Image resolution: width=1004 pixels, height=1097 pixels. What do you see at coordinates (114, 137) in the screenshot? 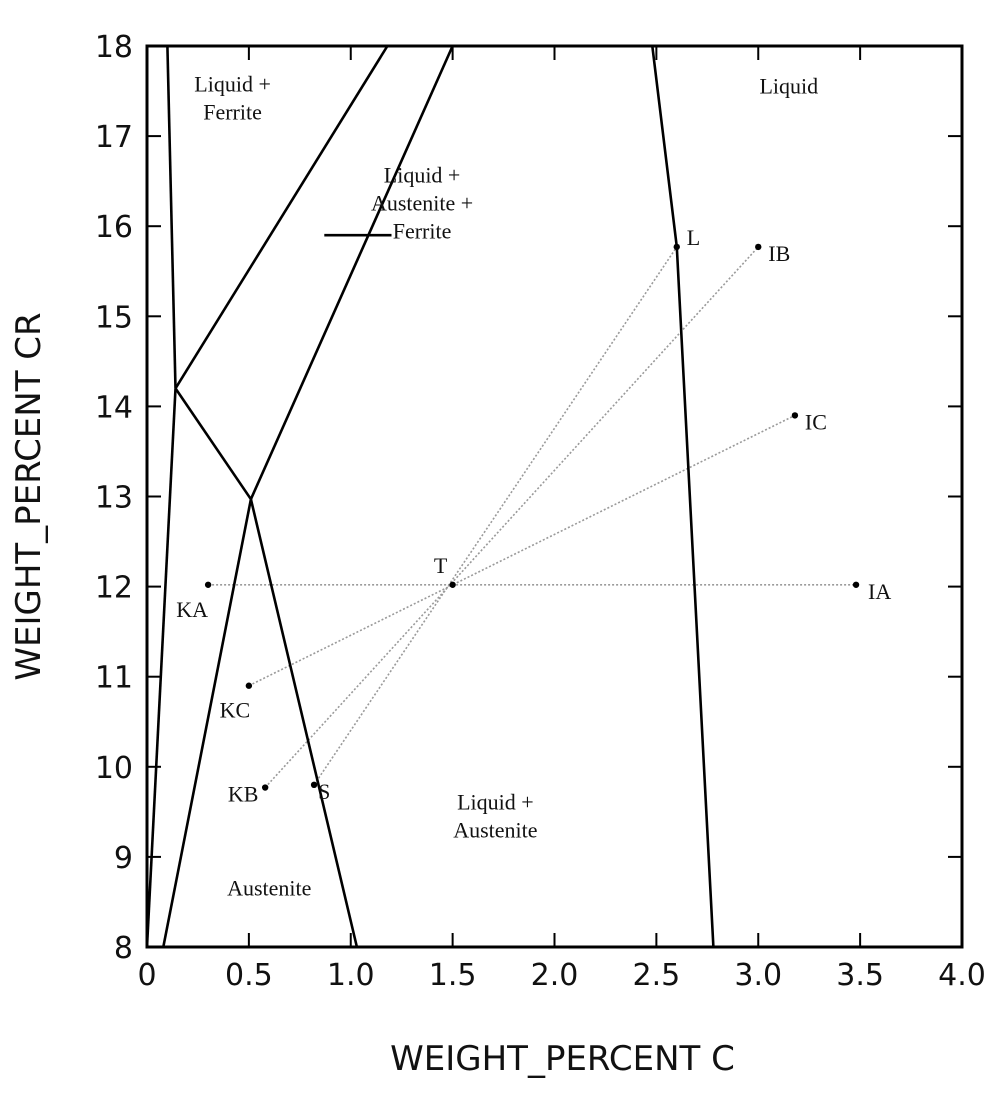
I see `y-tick-label: 17` at bounding box center [114, 137].